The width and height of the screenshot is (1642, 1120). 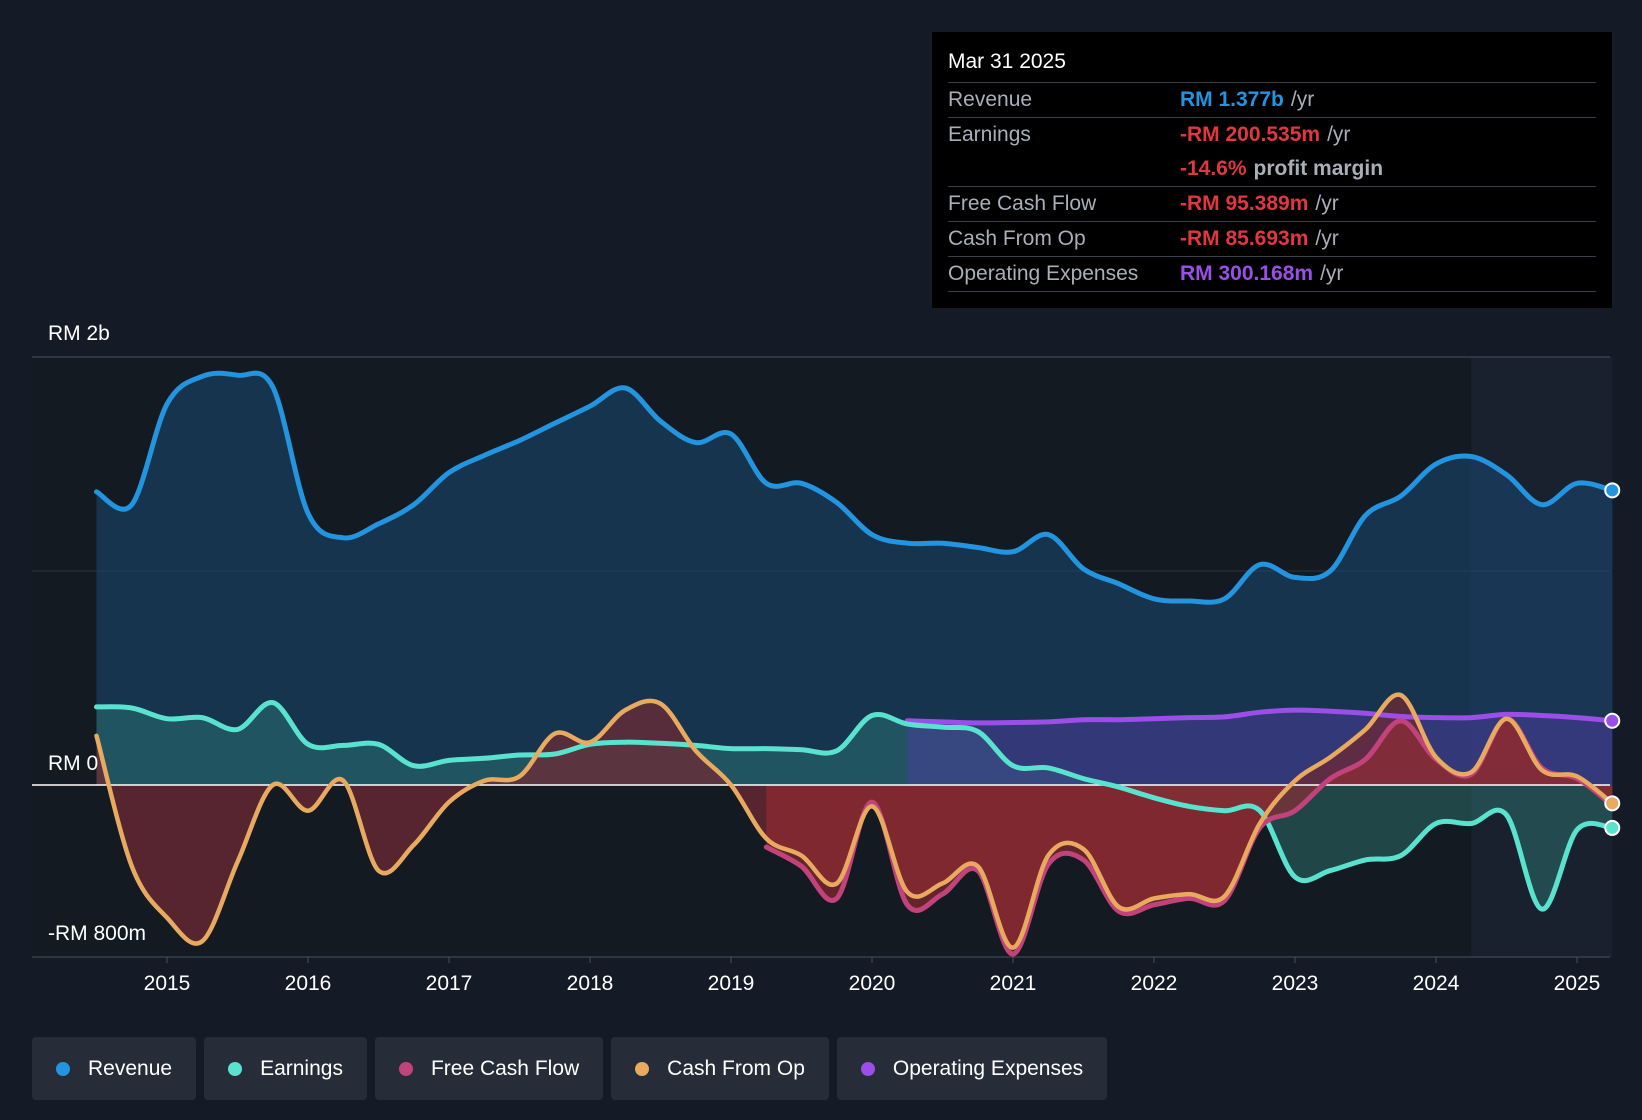 What do you see at coordinates (301, 1068) in the screenshot?
I see `legend-label: Earnings` at bounding box center [301, 1068].